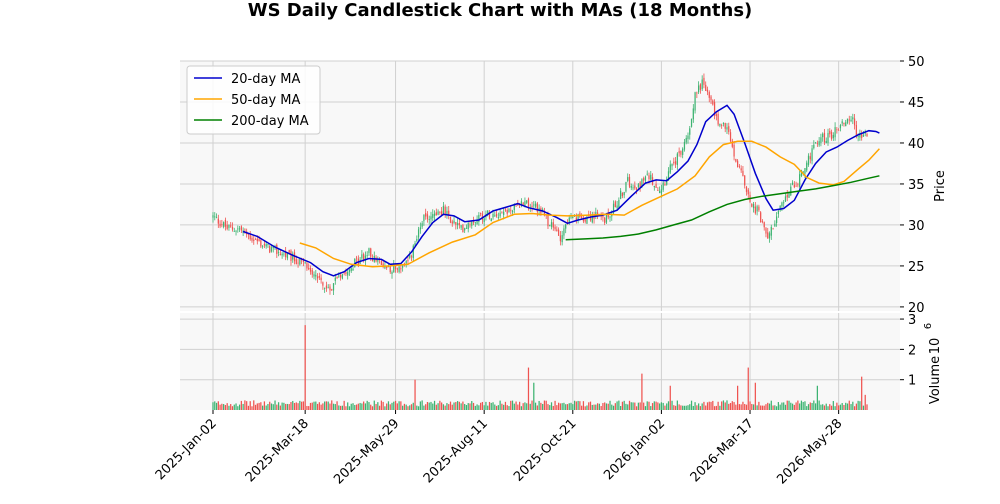  What do you see at coordinates (589, 204) in the screenshot?
I see `ma50-line` at bounding box center [589, 204].